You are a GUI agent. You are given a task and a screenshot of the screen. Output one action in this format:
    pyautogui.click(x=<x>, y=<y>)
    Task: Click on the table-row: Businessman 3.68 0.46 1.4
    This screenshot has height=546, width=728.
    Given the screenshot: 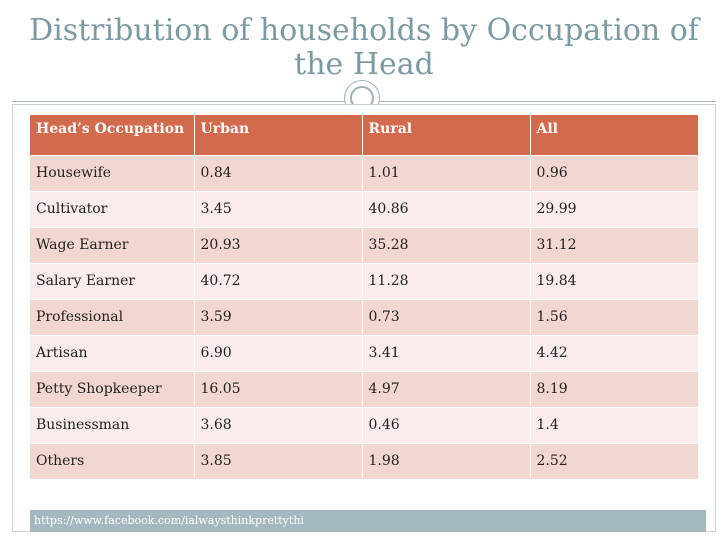 What is the action you would take?
    pyautogui.click(x=364, y=424)
    